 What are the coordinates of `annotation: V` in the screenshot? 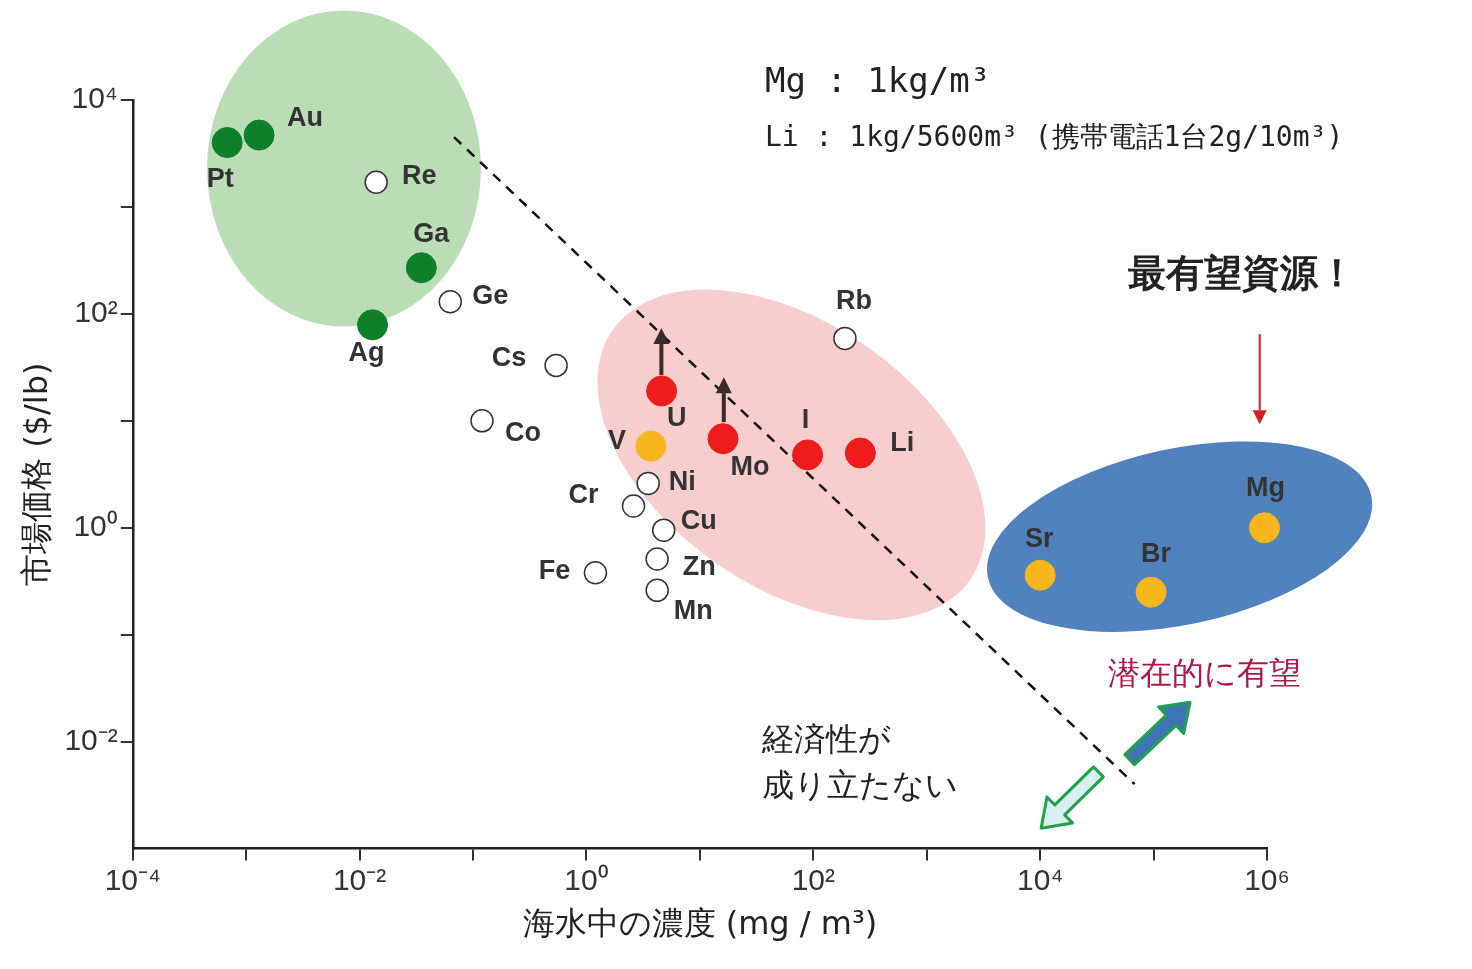 It's located at (616, 439).